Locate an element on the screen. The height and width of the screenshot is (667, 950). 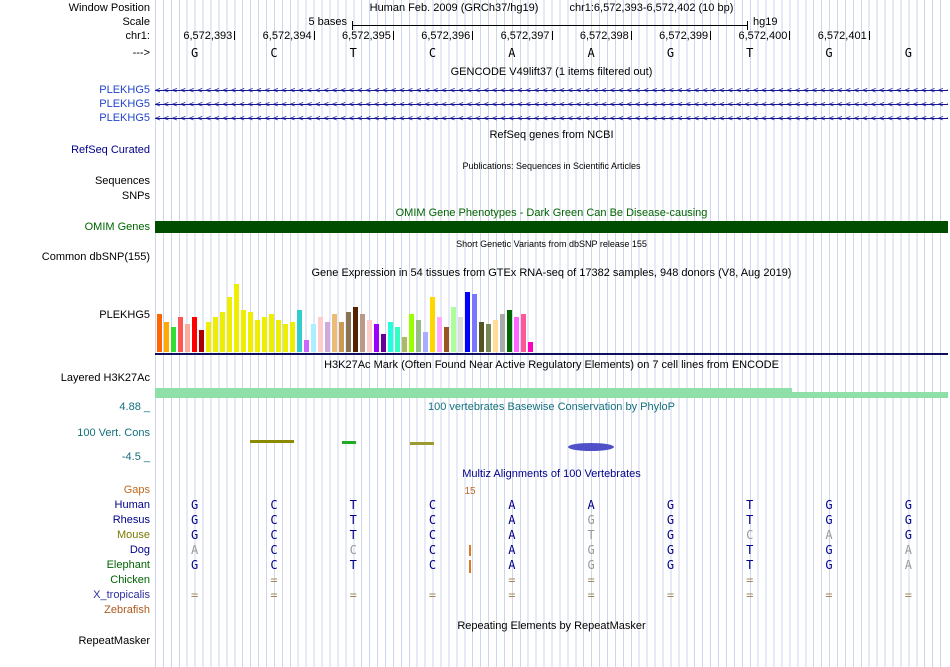
ruler-position-label: 6,572,394 is located at coordinates (287, 36).